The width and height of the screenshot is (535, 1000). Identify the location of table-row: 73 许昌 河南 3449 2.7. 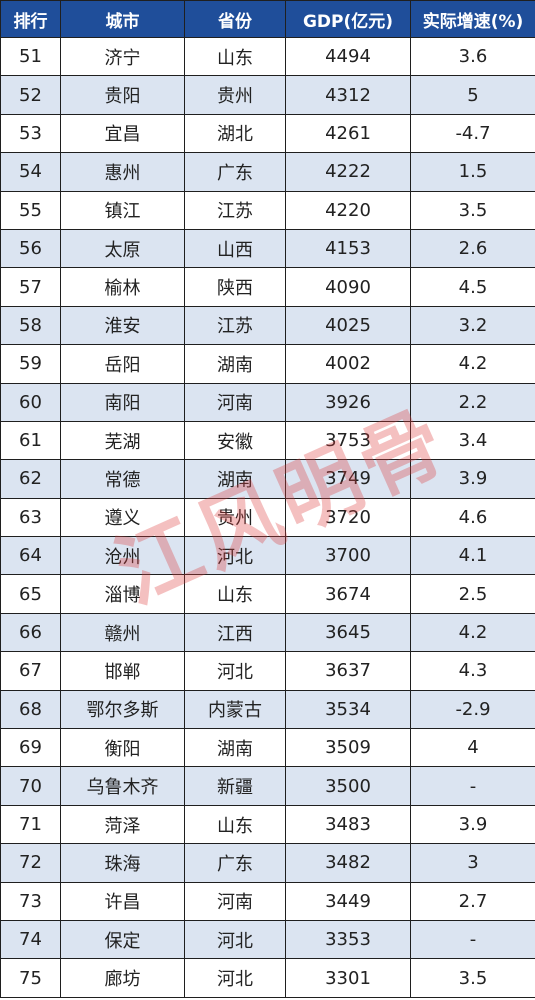
(267, 901).